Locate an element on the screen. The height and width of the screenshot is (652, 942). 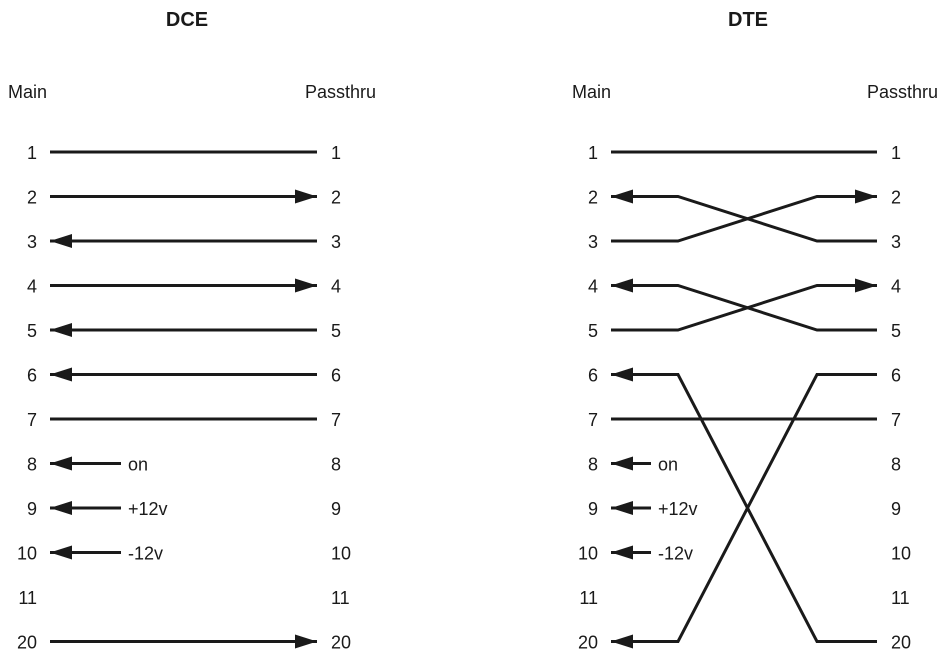
panel-title: DTE is located at coordinates (748, 20).